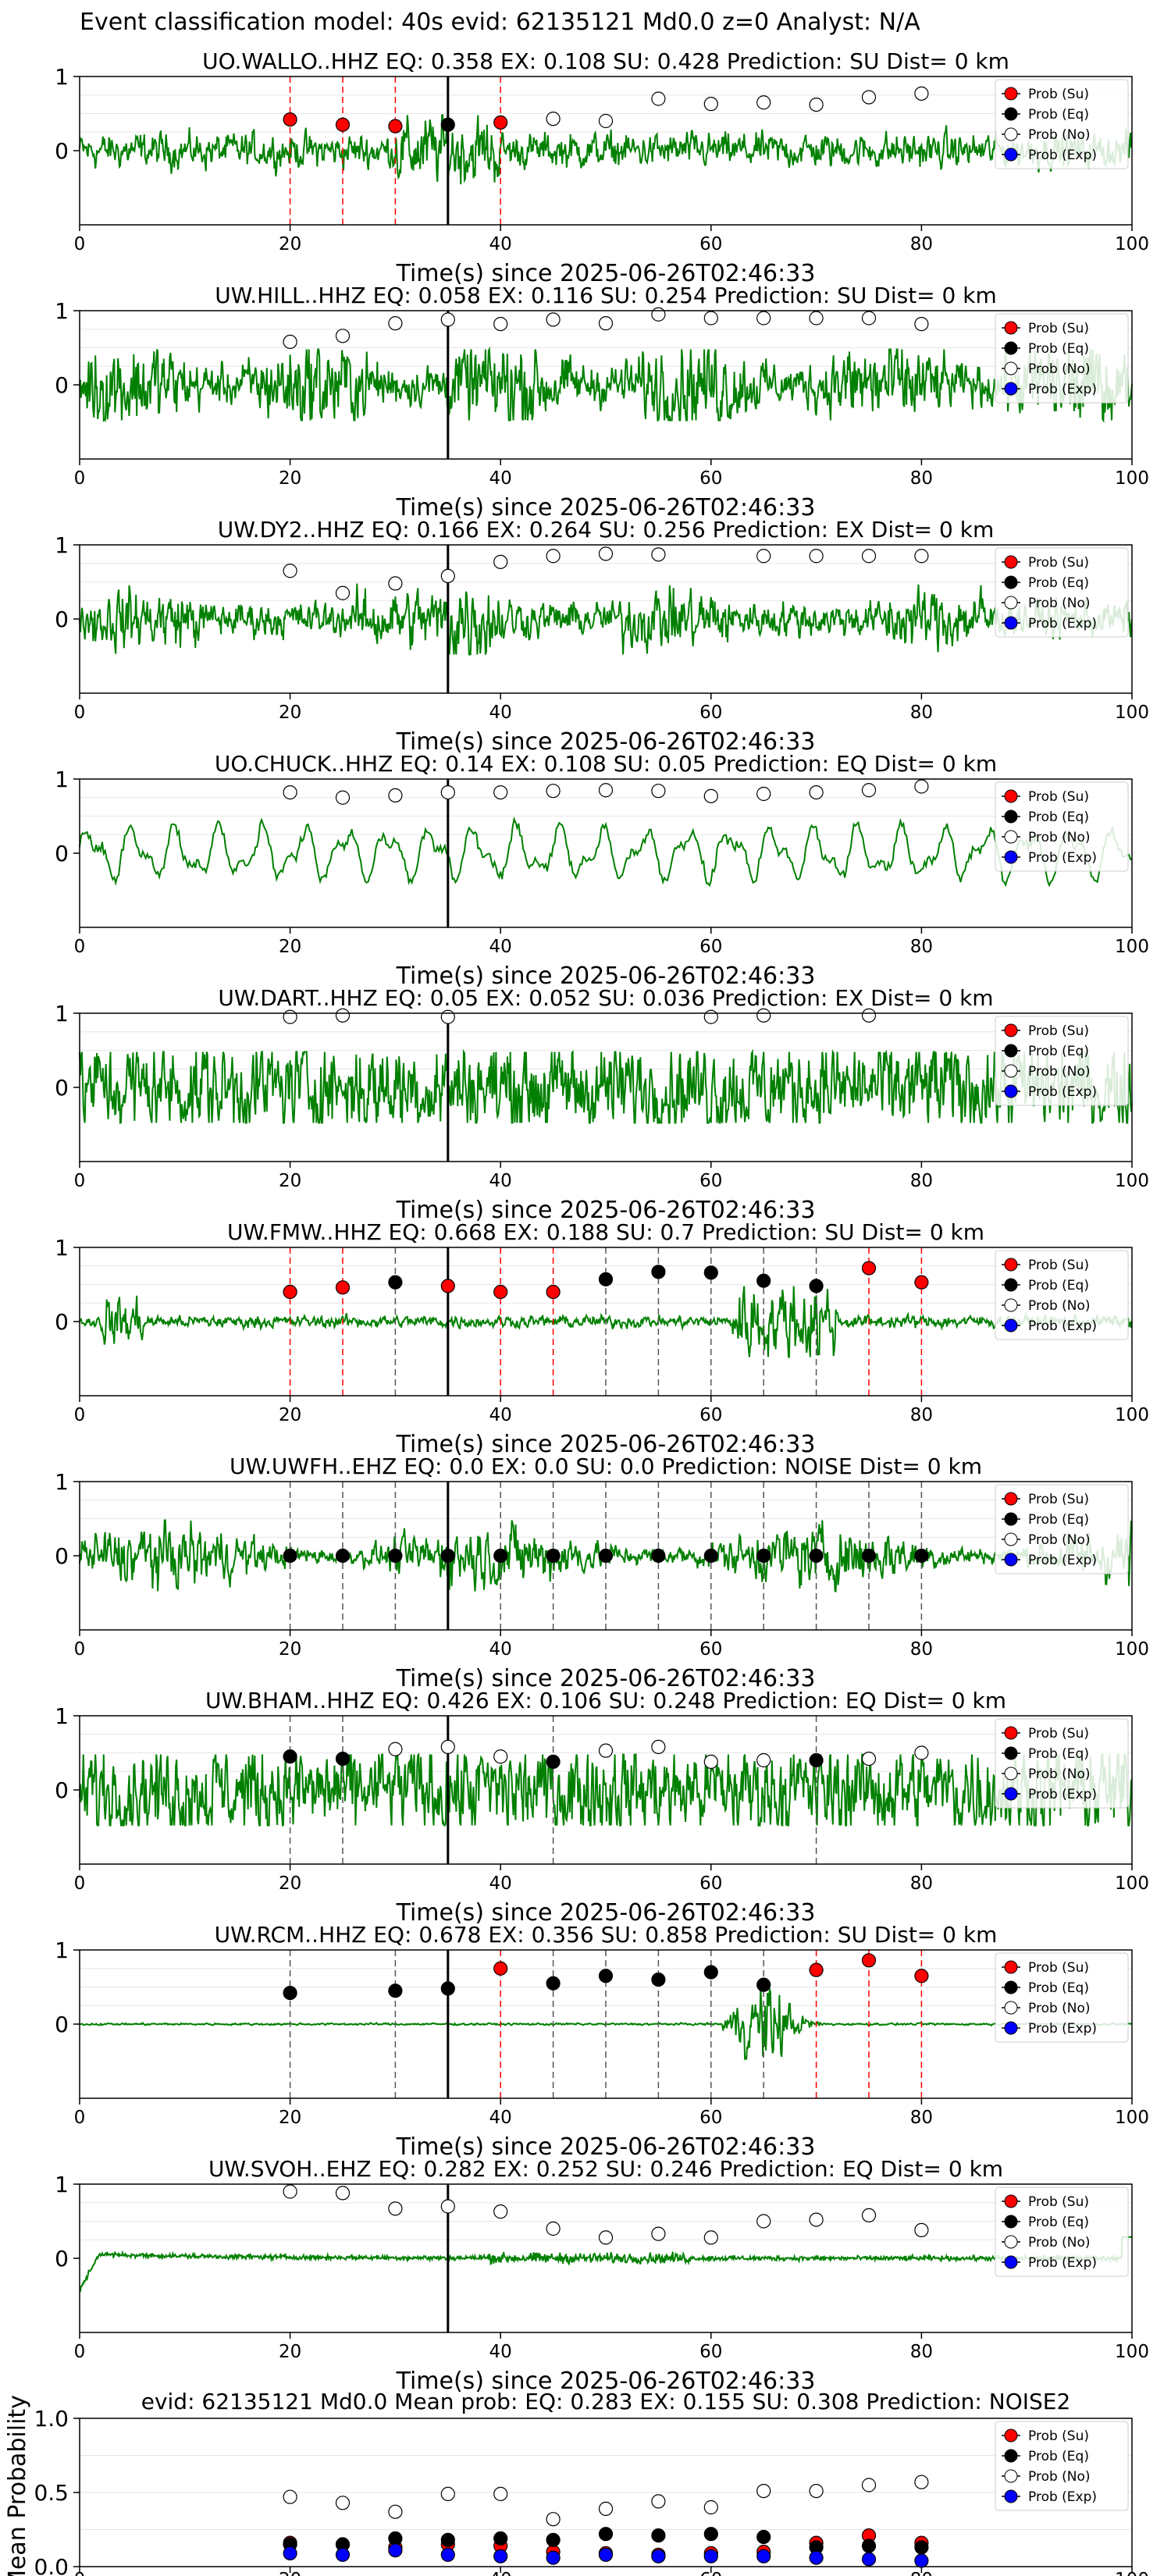 This screenshot has width=1171, height=2576. I want to click on y-tick-label: 0, so click(62, 385).